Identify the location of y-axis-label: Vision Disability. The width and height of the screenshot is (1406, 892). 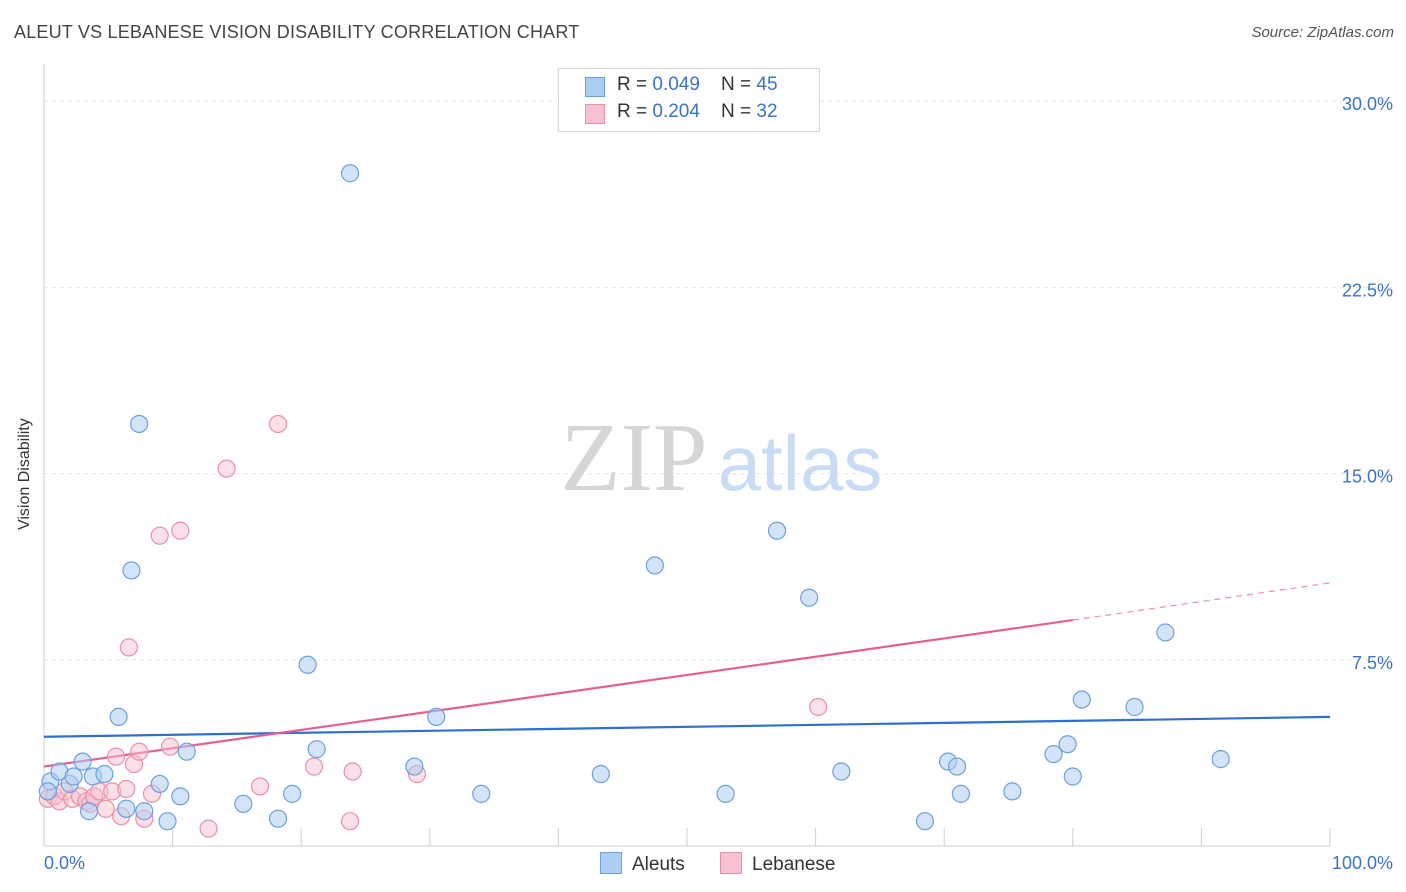
(24, 474).